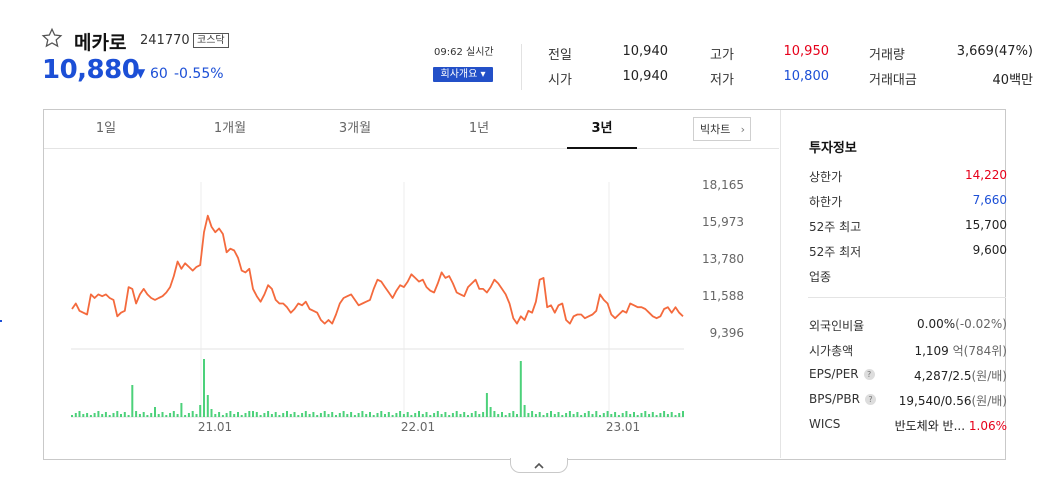 This screenshot has width=1056, height=482. Describe the element at coordinates (994, 51) in the screenshot. I see `volume-value: 3,669(47%)` at that location.